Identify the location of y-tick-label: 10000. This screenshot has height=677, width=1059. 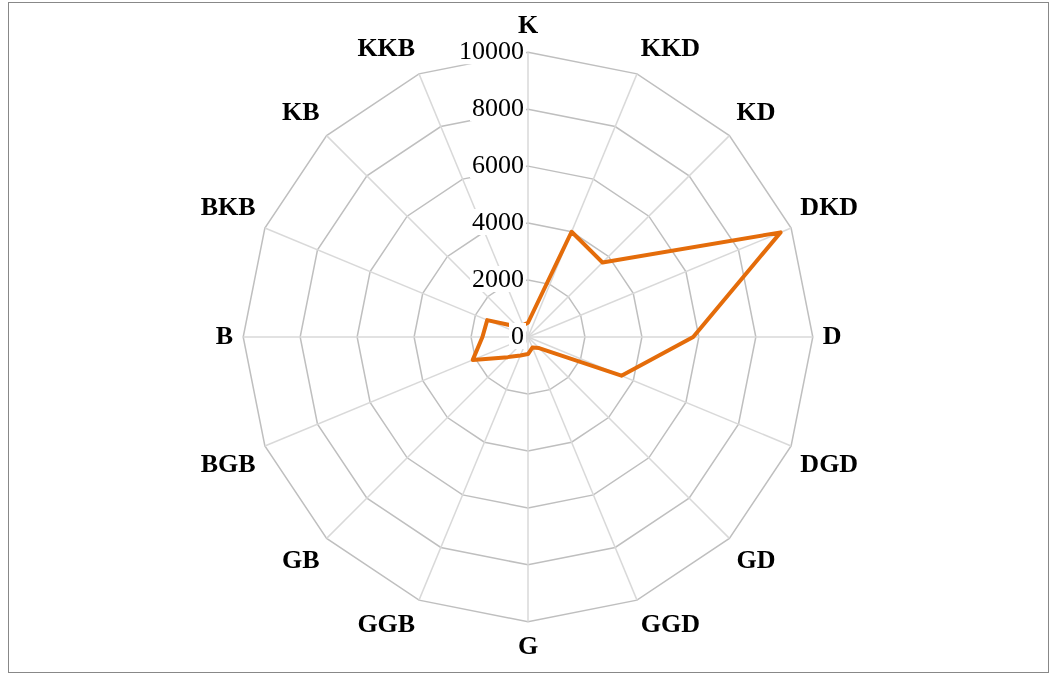
(491, 51).